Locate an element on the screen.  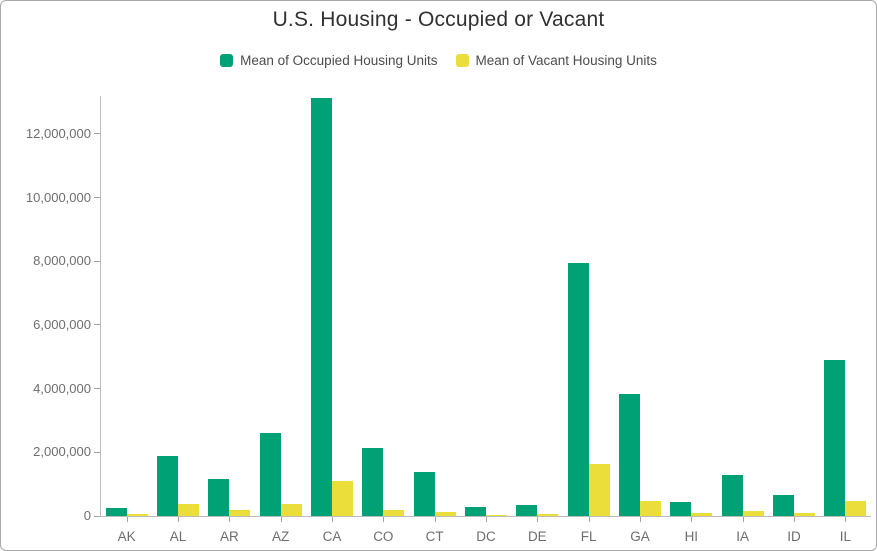
vacant-bar-ca is located at coordinates (342, 498).